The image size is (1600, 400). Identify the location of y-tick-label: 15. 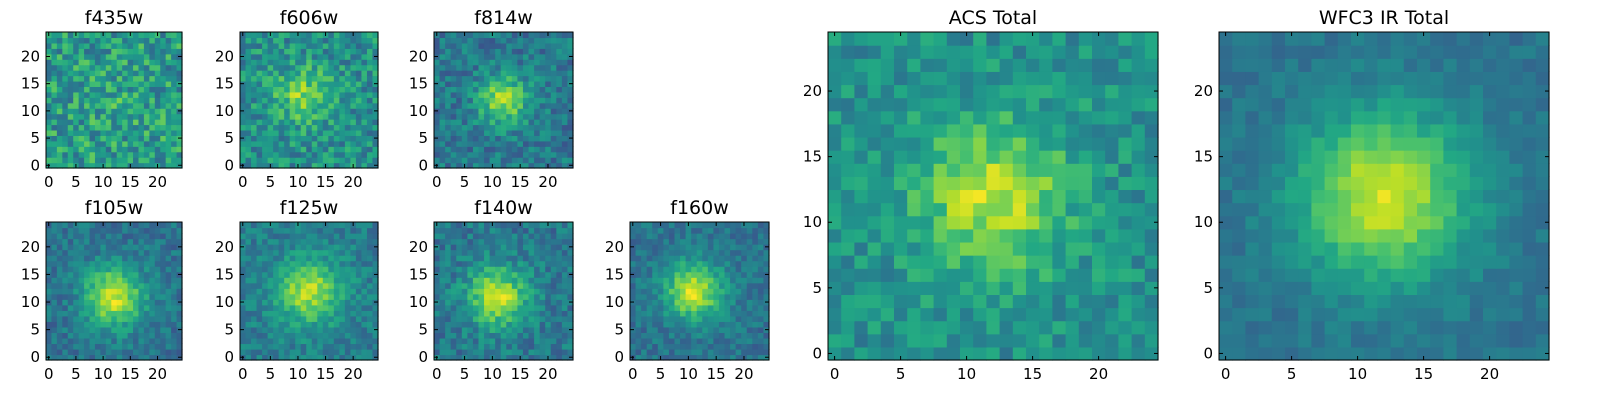
(418, 274).